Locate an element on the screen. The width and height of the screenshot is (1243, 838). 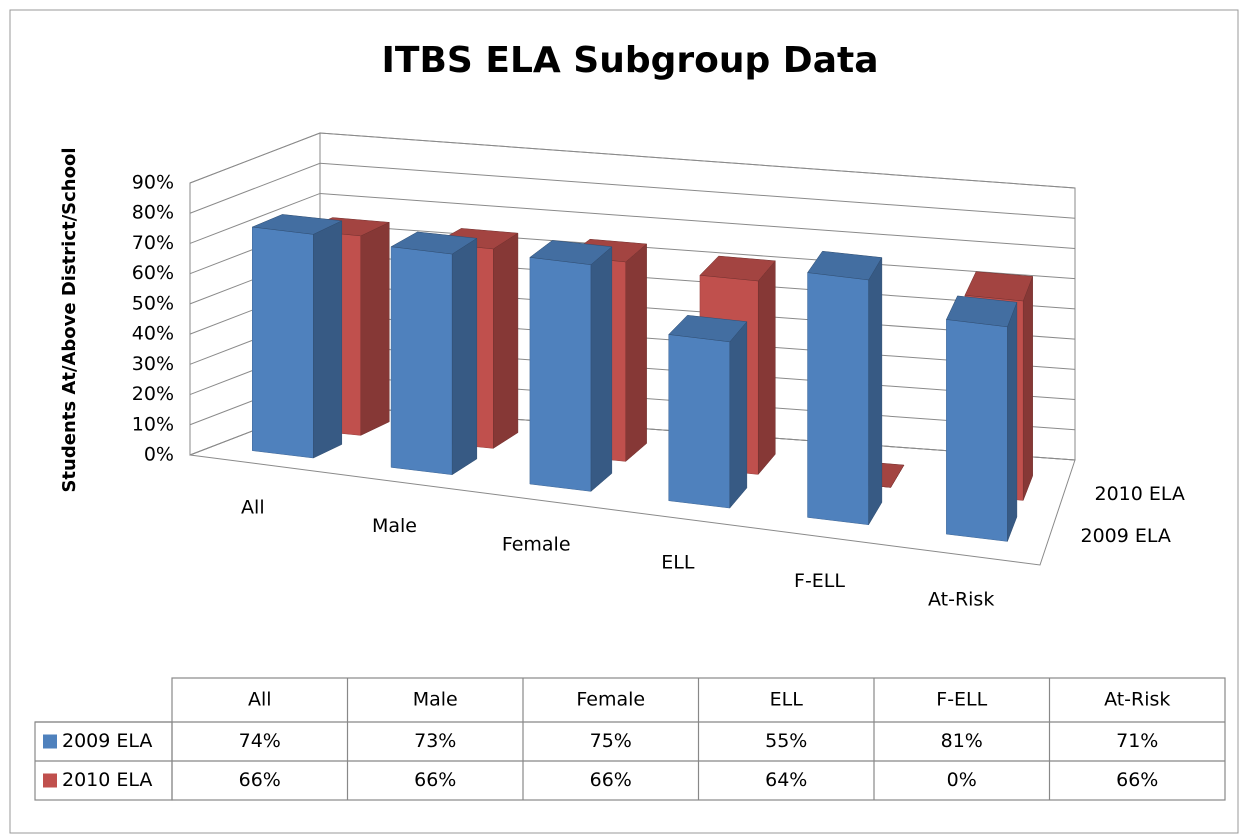
y-tick-label: 90% is located at coordinates (153, 183).